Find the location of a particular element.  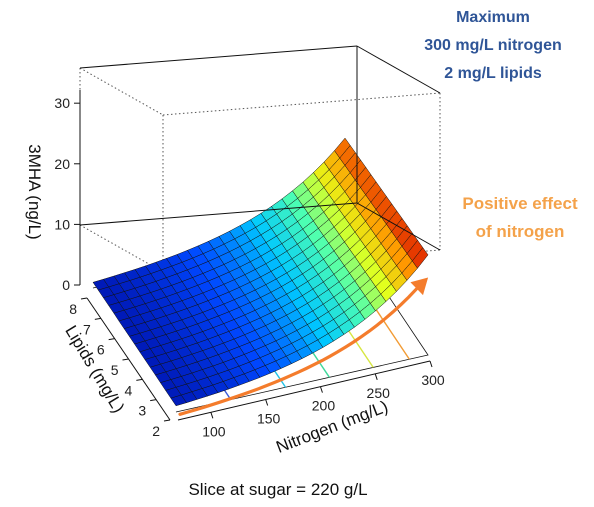

z-tick-label: 20 is located at coordinates (62, 164).